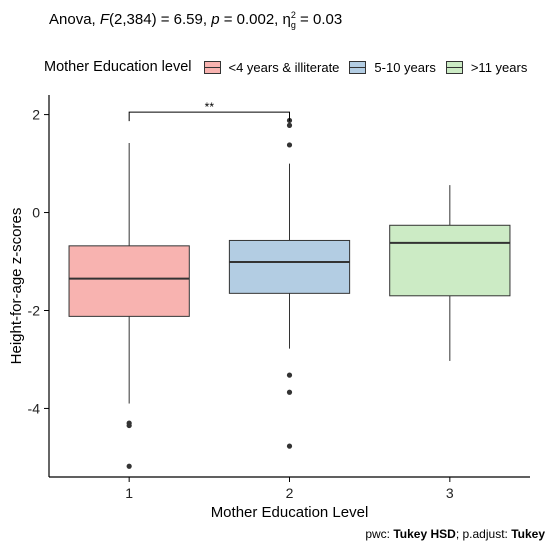 This screenshot has height=552, width=553. What do you see at coordinates (34, 310) in the screenshot?
I see `y-tick-label--2: -2` at bounding box center [34, 310].